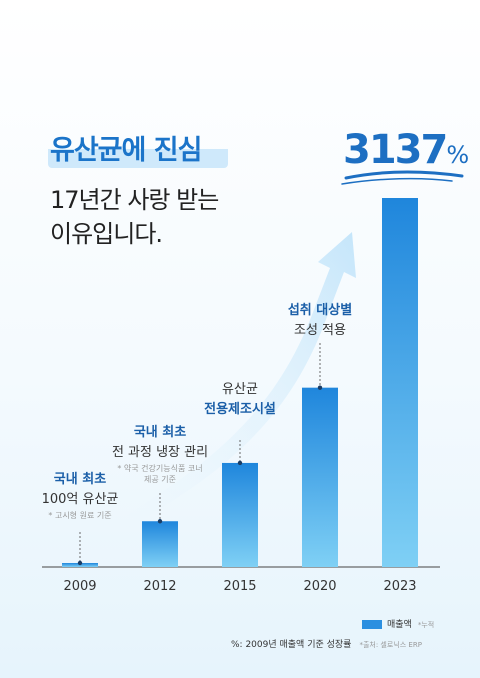 Image resolution: width=480 pixels, height=678 pixels. I want to click on annotation-2015-bold: 전용제조시설, so click(240, 409).